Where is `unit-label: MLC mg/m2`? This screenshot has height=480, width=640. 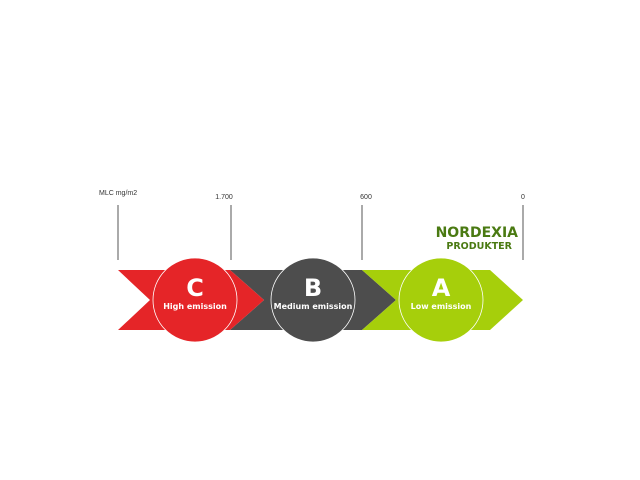 unit-label: MLC mg/m2 is located at coordinates (118, 193).